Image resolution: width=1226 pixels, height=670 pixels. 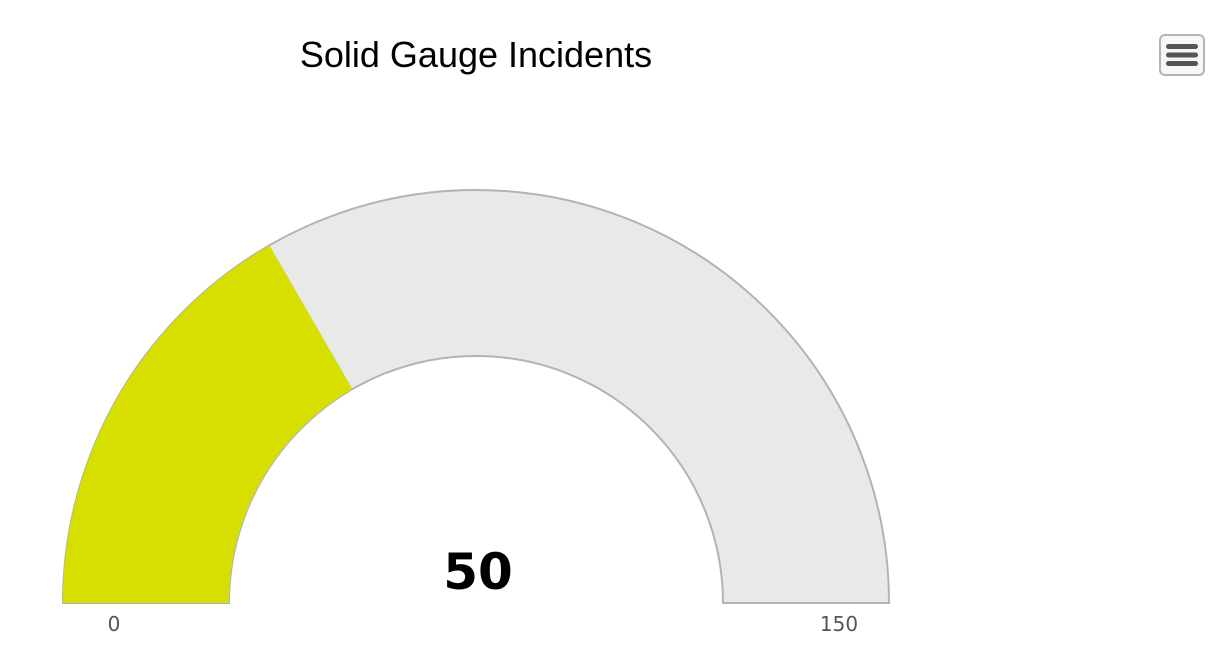 I want to click on hamburger-menu-icon, so click(x=1182, y=55).